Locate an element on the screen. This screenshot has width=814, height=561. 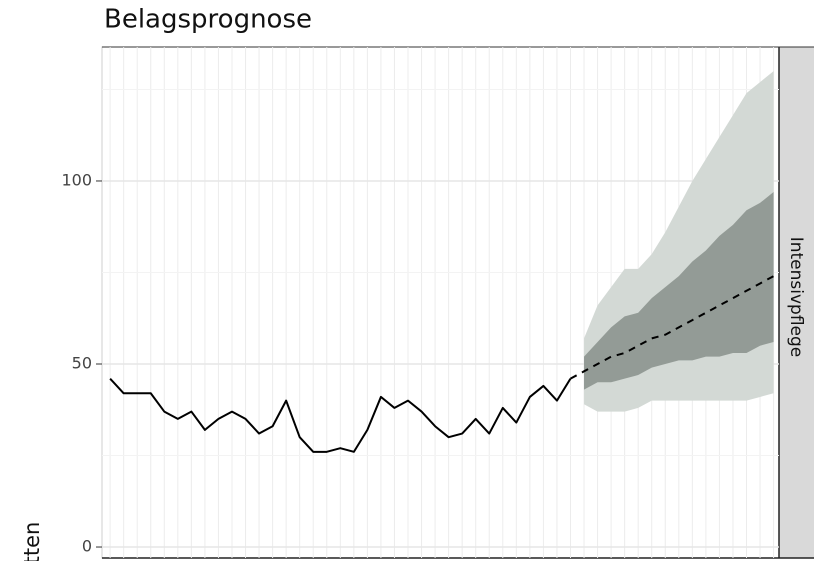
forecast-band is located at coordinates (679, 290).